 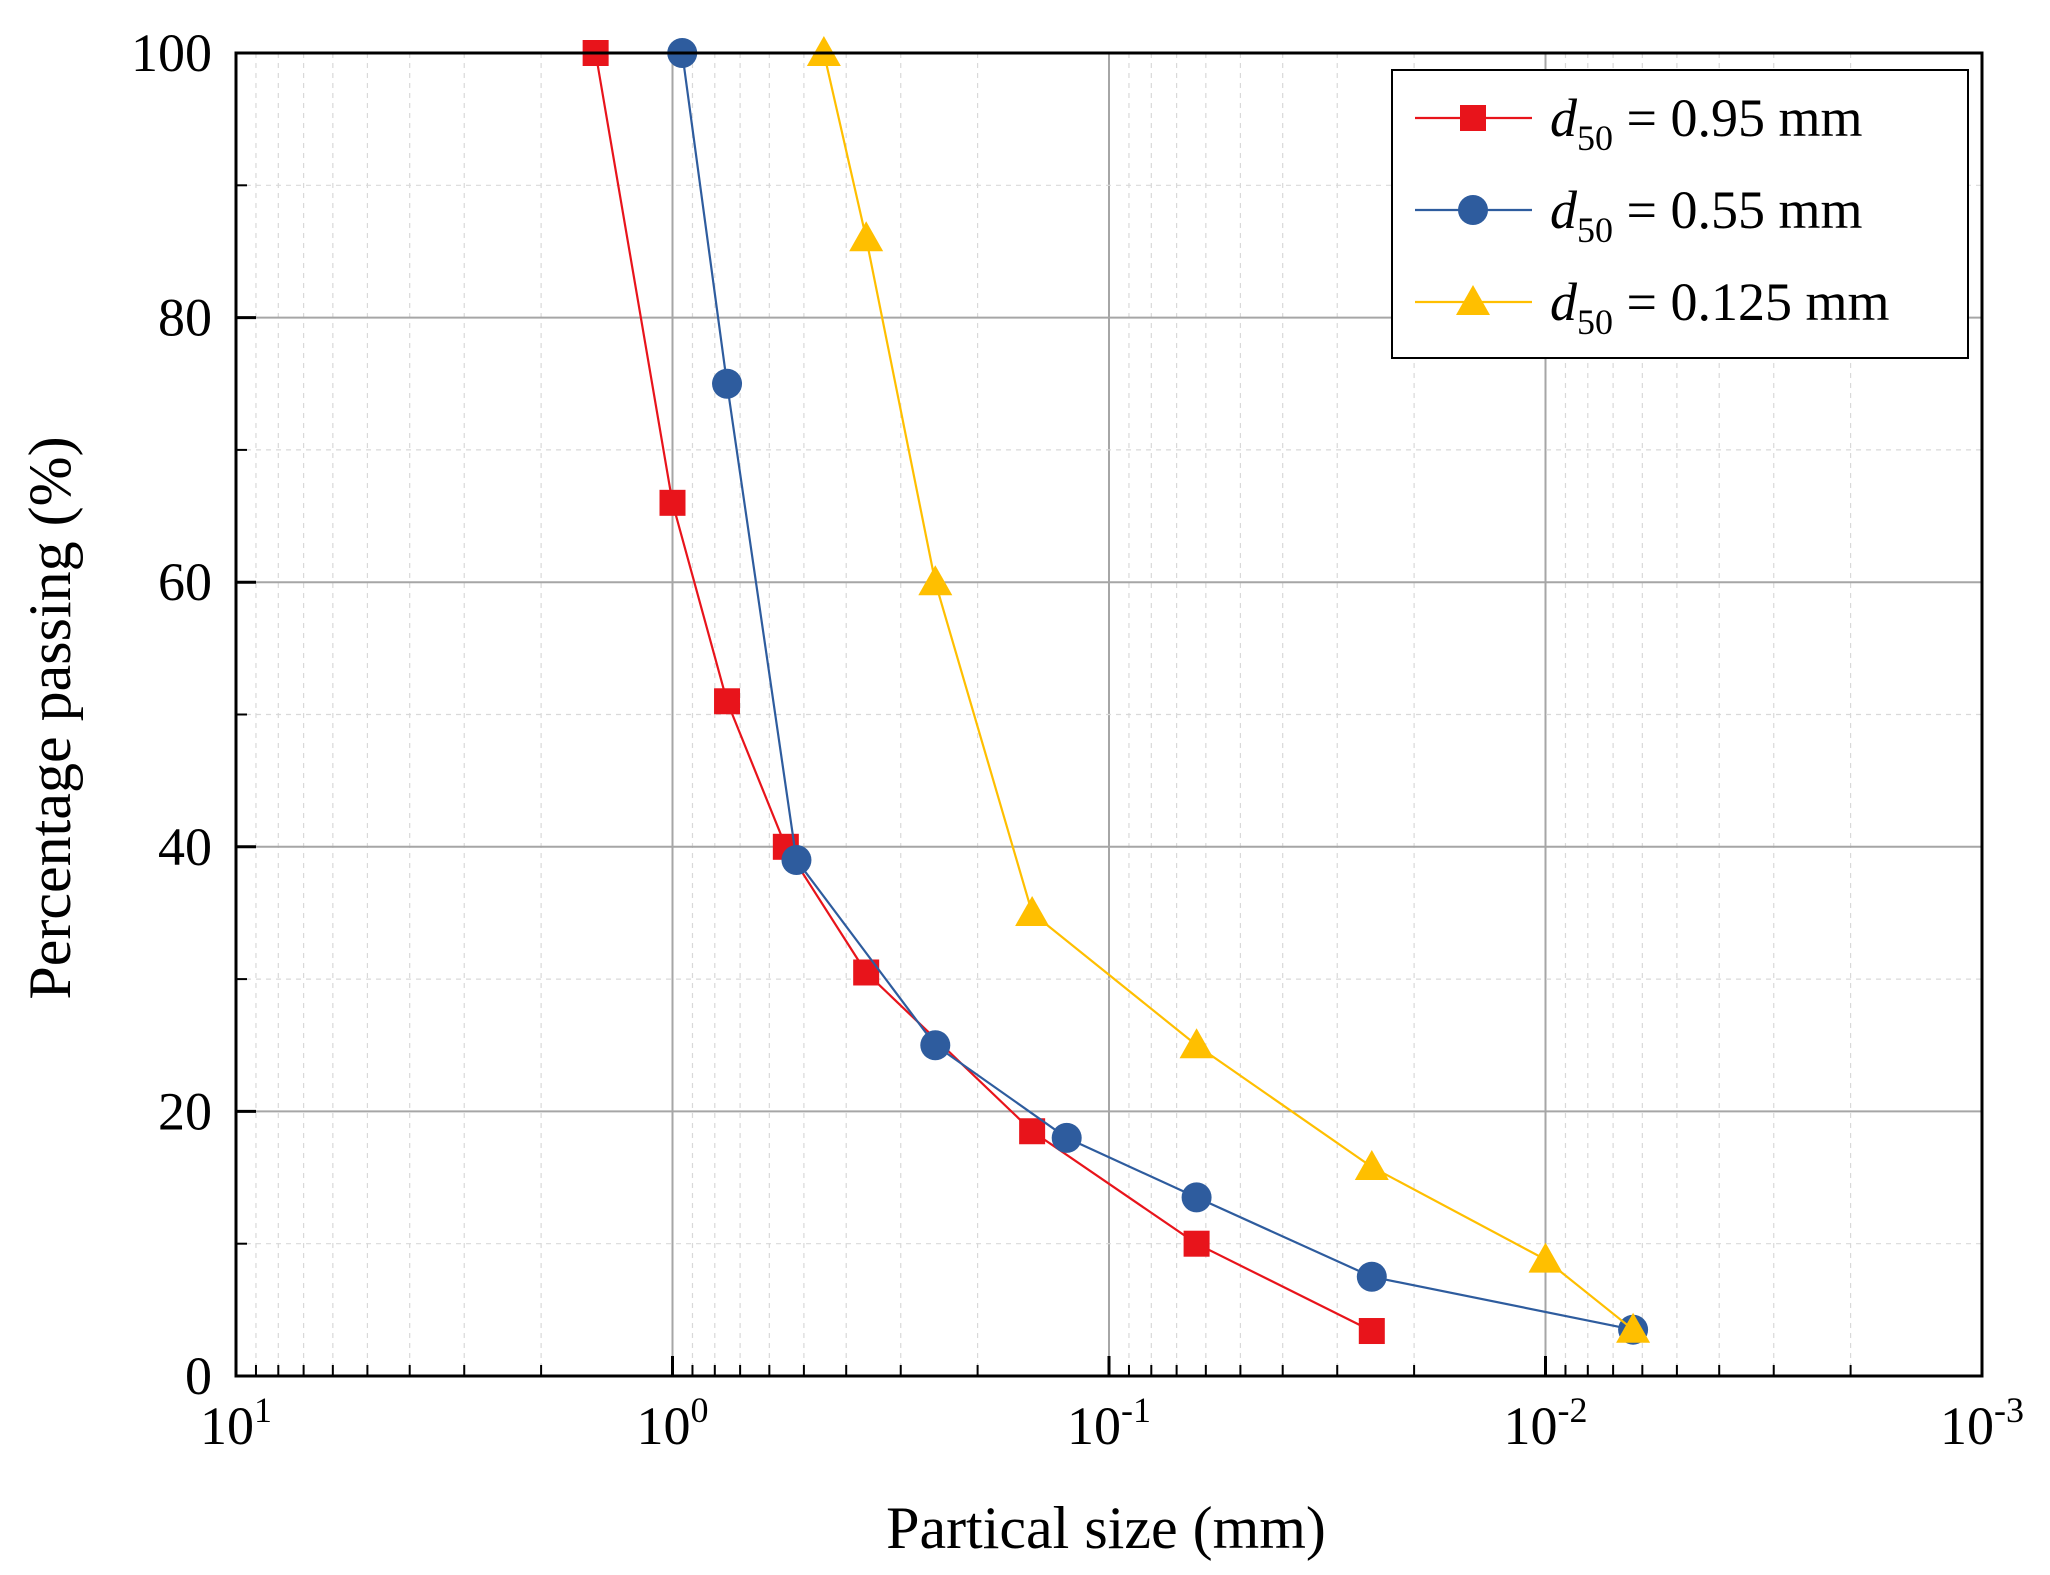 I want to click on legend-label: d50 = 0.55 mm, so click(x=1706, y=215).